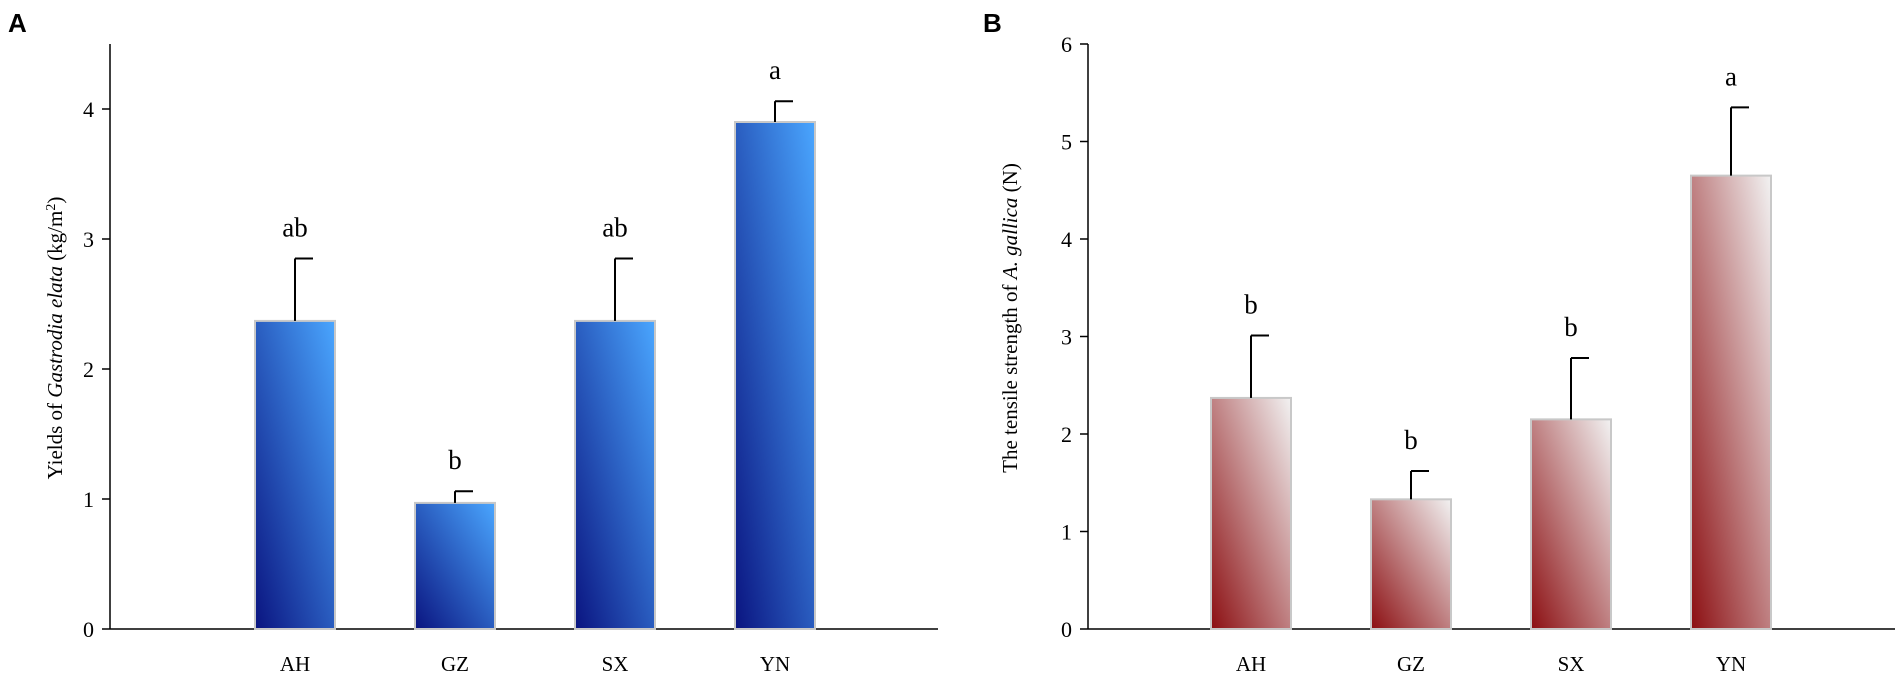 This screenshot has width=1902, height=682. What do you see at coordinates (1411, 564) in the screenshot?
I see `bar-b-gz` at bounding box center [1411, 564].